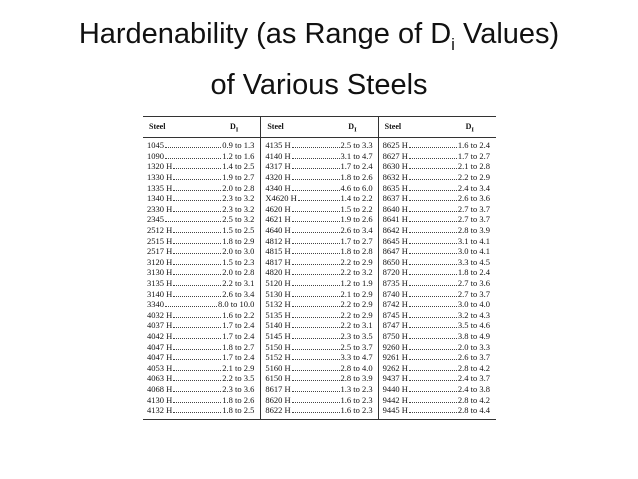 This screenshot has height=479, width=638. What do you see at coordinates (472, 130) in the screenshot?
I see `header-subscript: I` at bounding box center [472, 130].